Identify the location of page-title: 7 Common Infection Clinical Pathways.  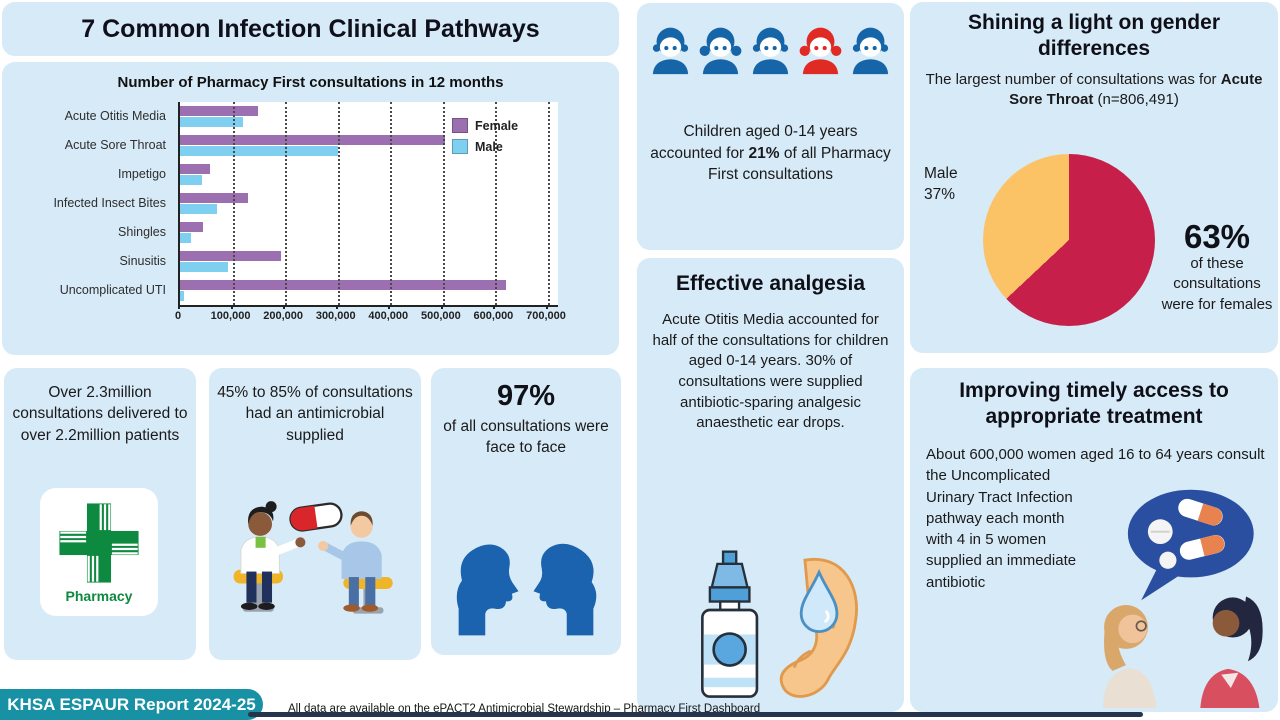
(310, 28).